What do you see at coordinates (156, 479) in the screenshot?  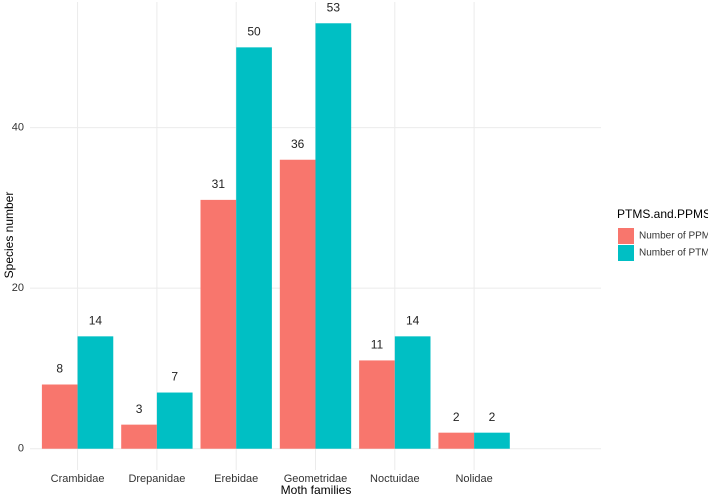 I see `x-tick-label: Drepanidae` at bounding box center [156, 479].